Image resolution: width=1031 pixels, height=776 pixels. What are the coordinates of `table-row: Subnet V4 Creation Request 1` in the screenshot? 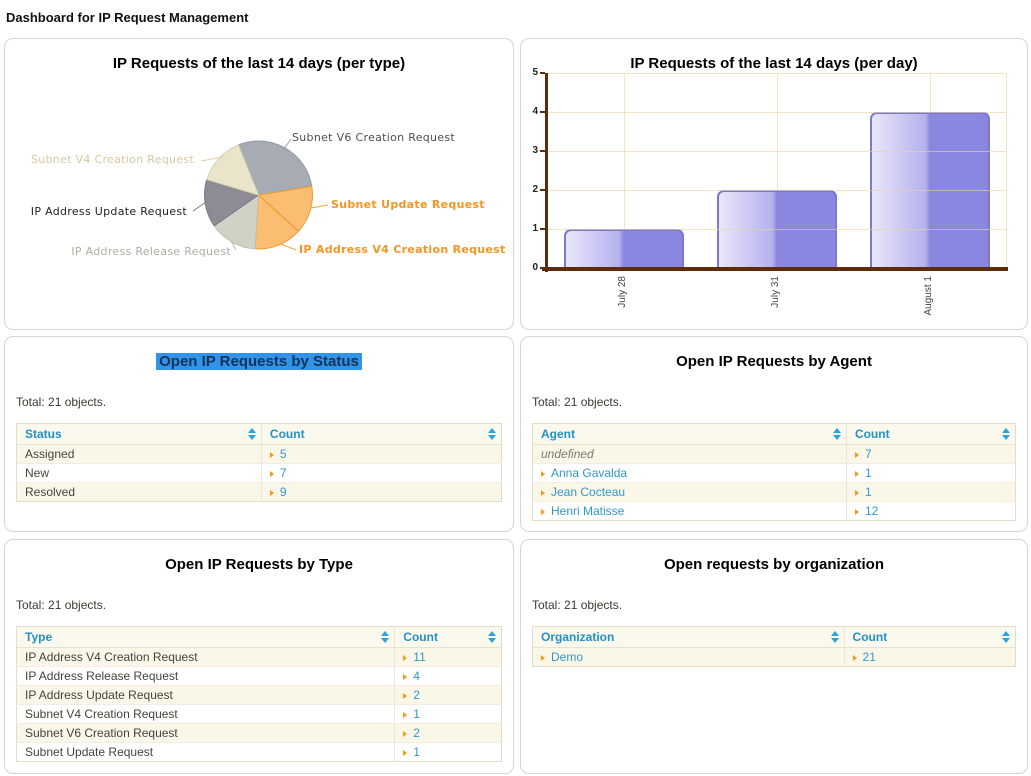 It's located at (259, 714).